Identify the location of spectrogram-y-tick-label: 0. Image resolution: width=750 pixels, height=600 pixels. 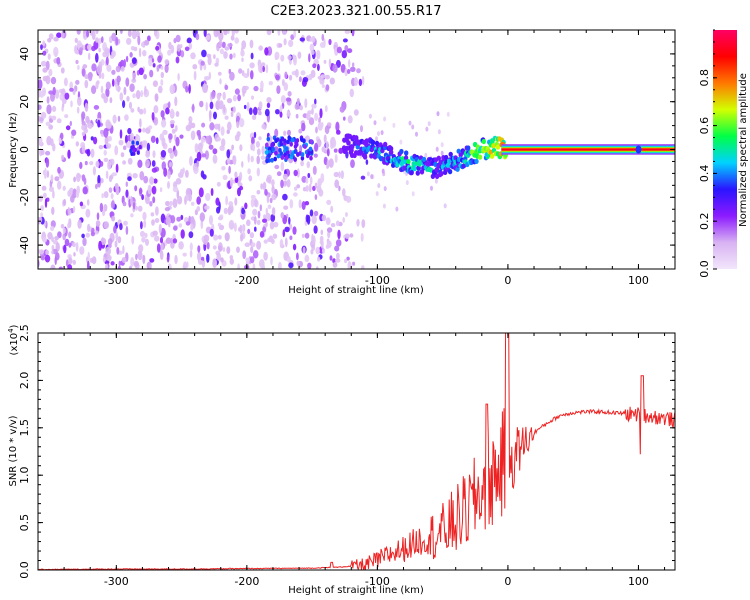
(24, 149).